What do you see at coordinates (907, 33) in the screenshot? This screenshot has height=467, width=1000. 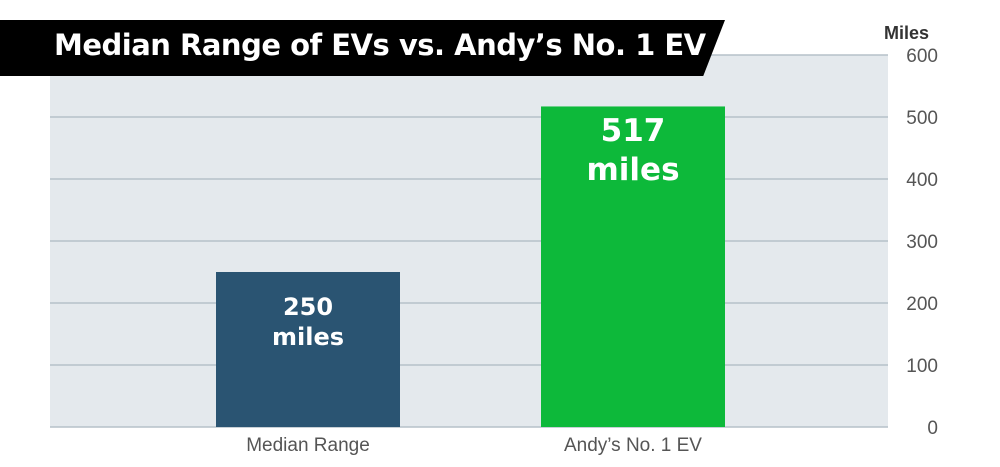 I see `y-axis-unit-label: Miles` at bounding box center [907, 33].